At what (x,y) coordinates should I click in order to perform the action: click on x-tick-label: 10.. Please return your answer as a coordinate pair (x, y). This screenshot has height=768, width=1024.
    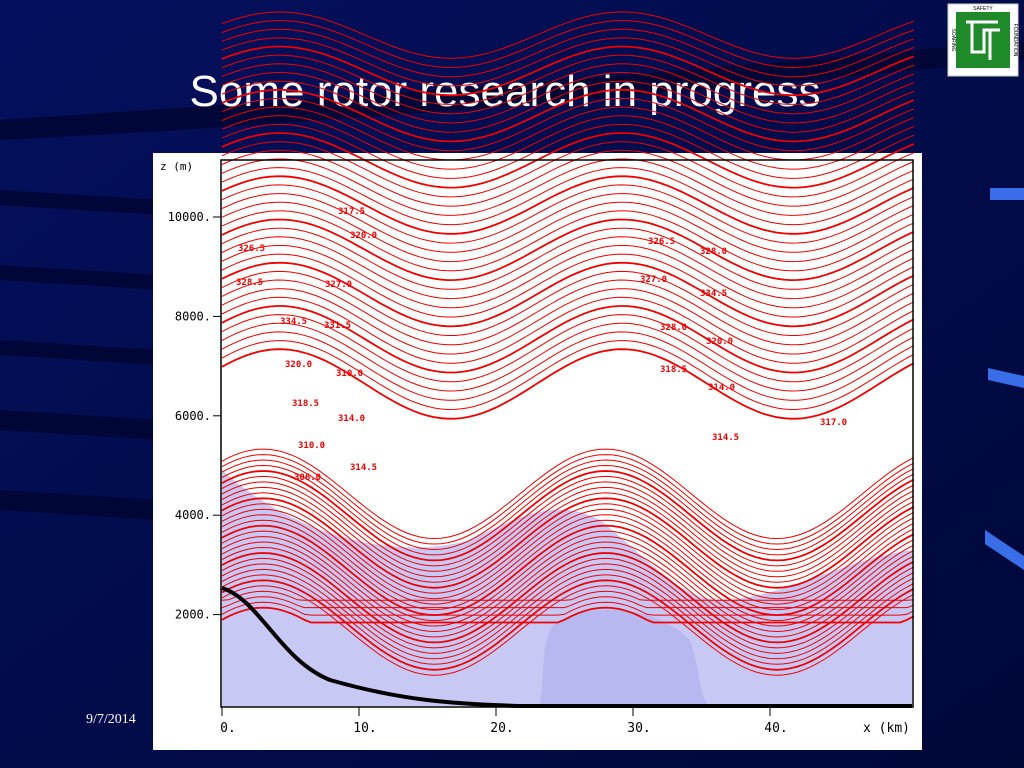
    Looking at the image, I should click on (364, 728).